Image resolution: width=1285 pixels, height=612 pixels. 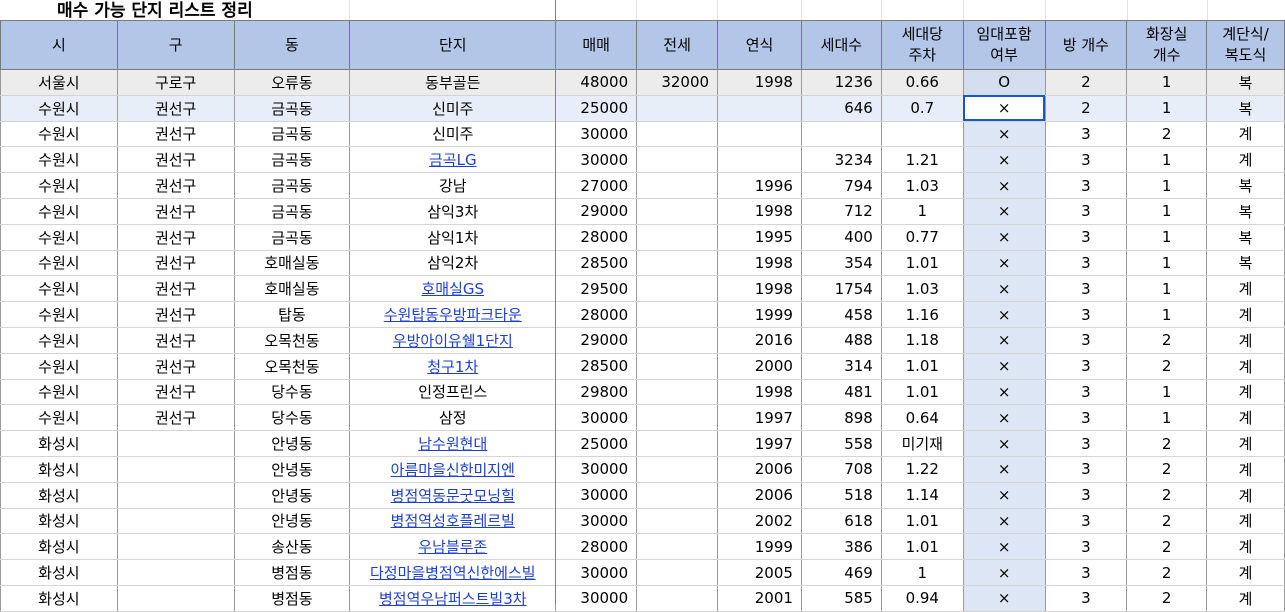 I want to click on cell-danji: 병점역우남퍼스트빌3차, so click(x=453, y=598).